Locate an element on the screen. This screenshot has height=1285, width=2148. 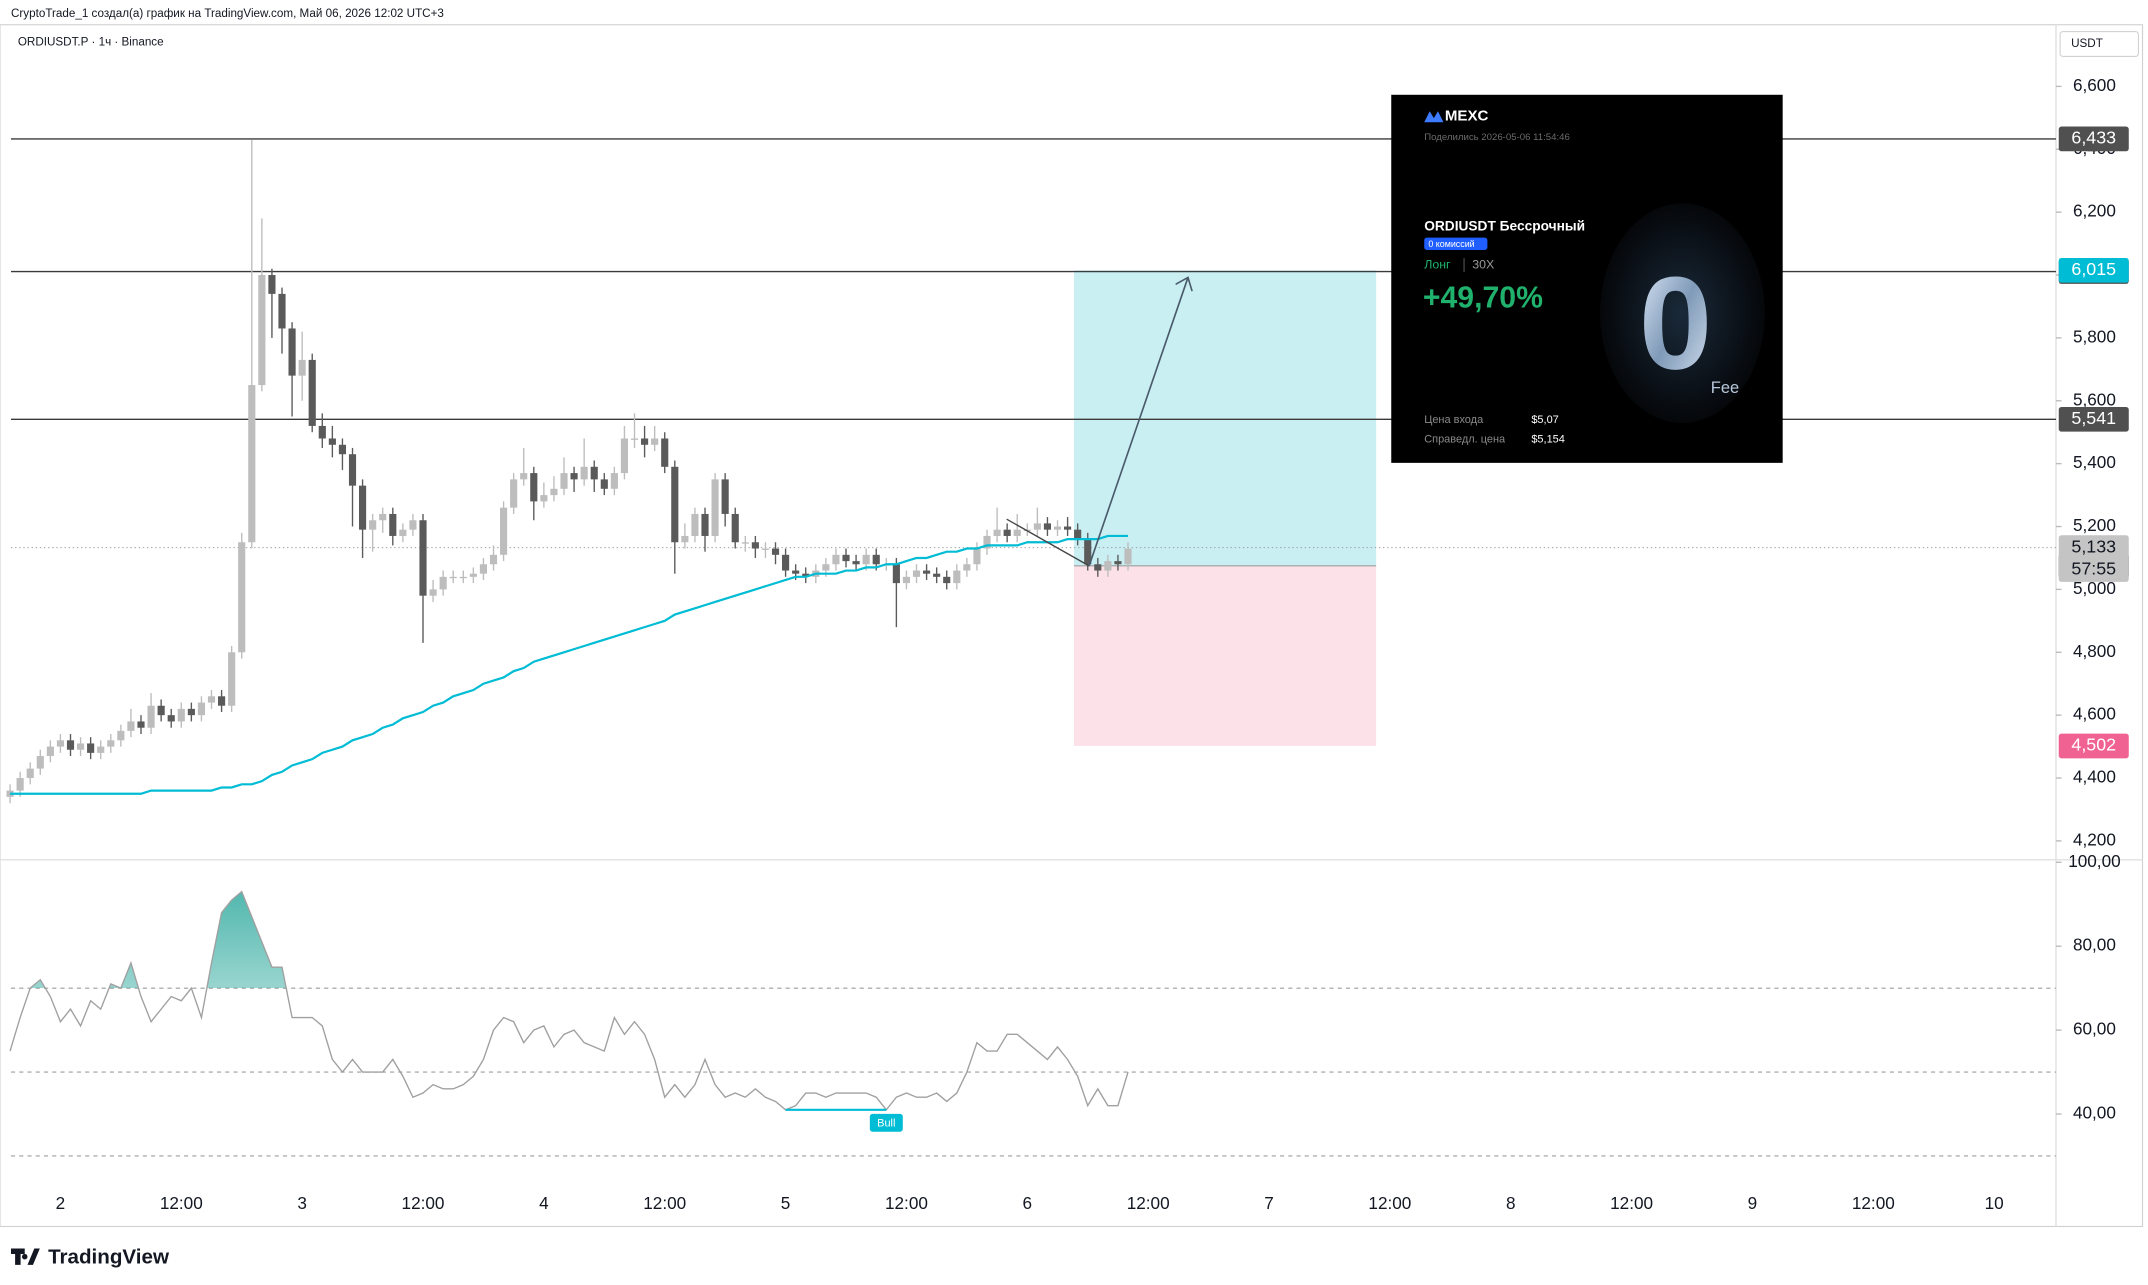
y-tick-label: 5,800 is located at coordinates (2094, 336).